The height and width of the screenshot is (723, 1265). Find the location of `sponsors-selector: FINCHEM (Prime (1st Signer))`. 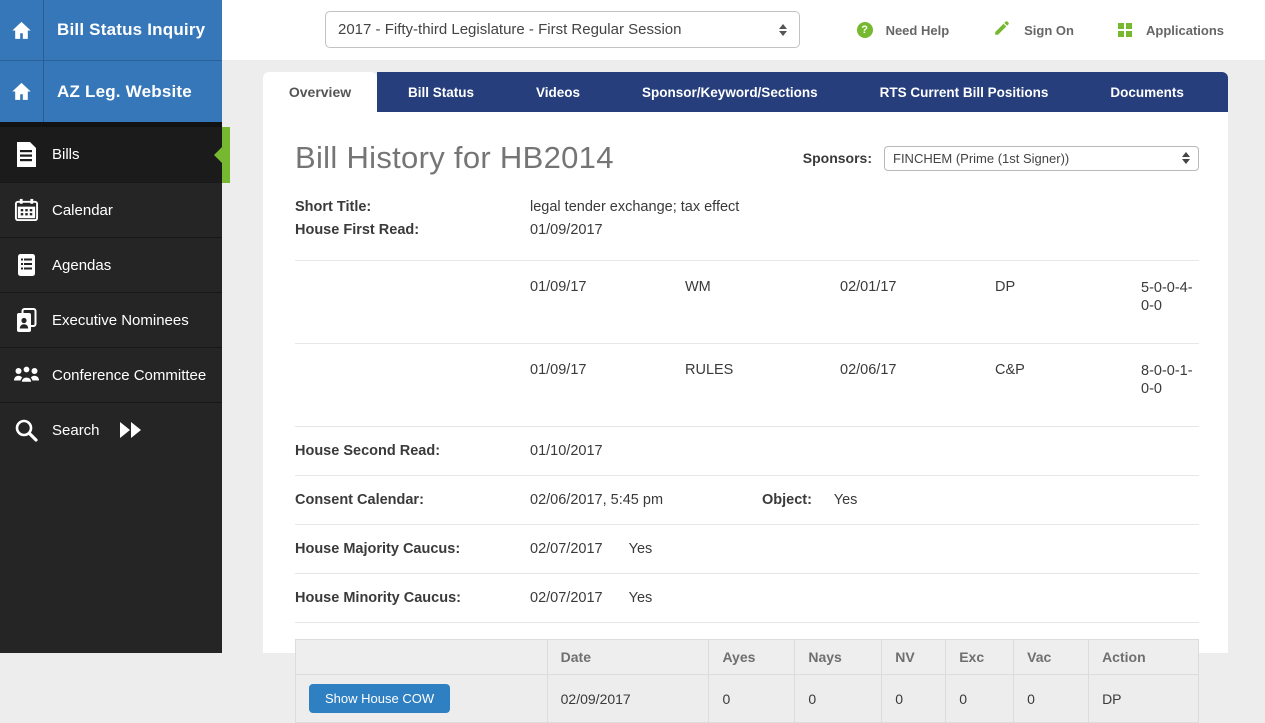

sponsors-selector: FINCHEM (Prime (1st Signer)) is located at coordinates (1041, 158).